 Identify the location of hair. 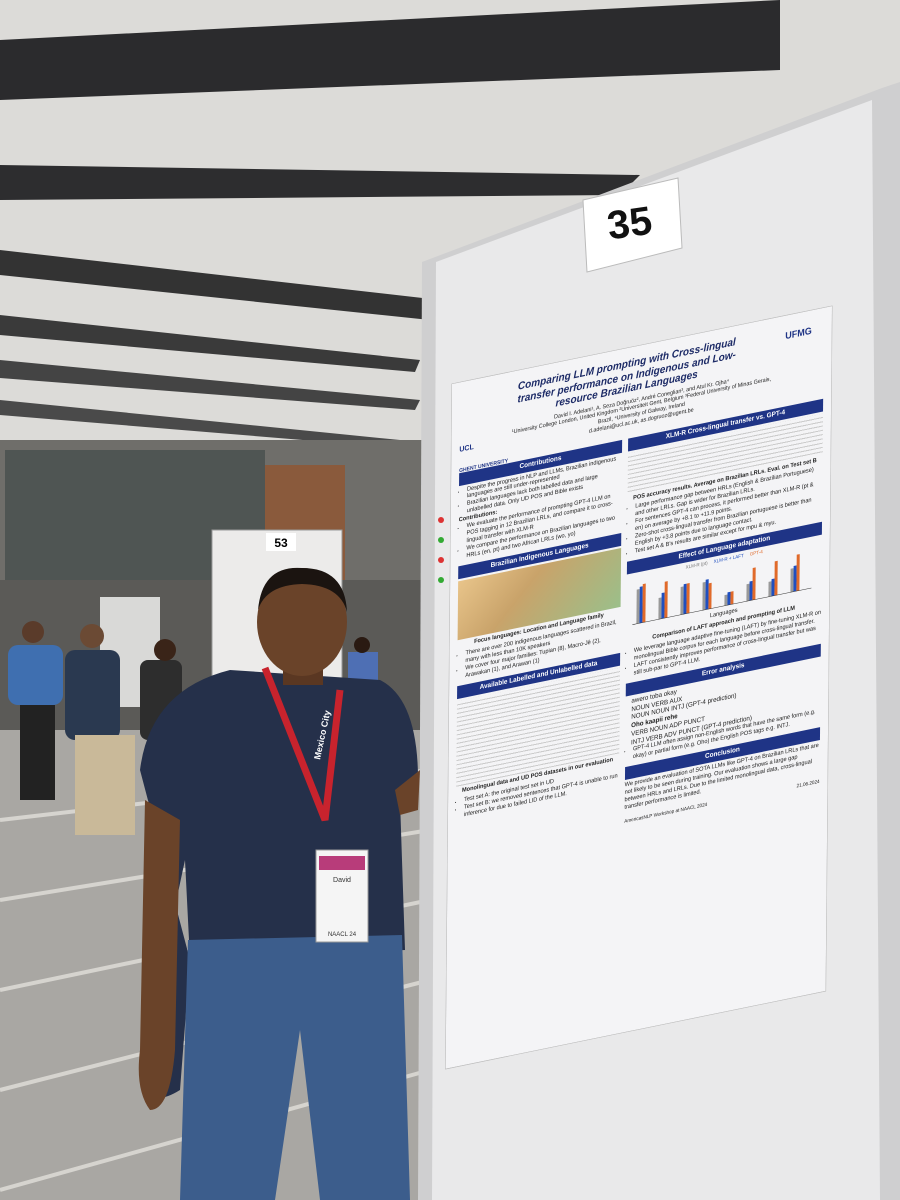
(302, 589).